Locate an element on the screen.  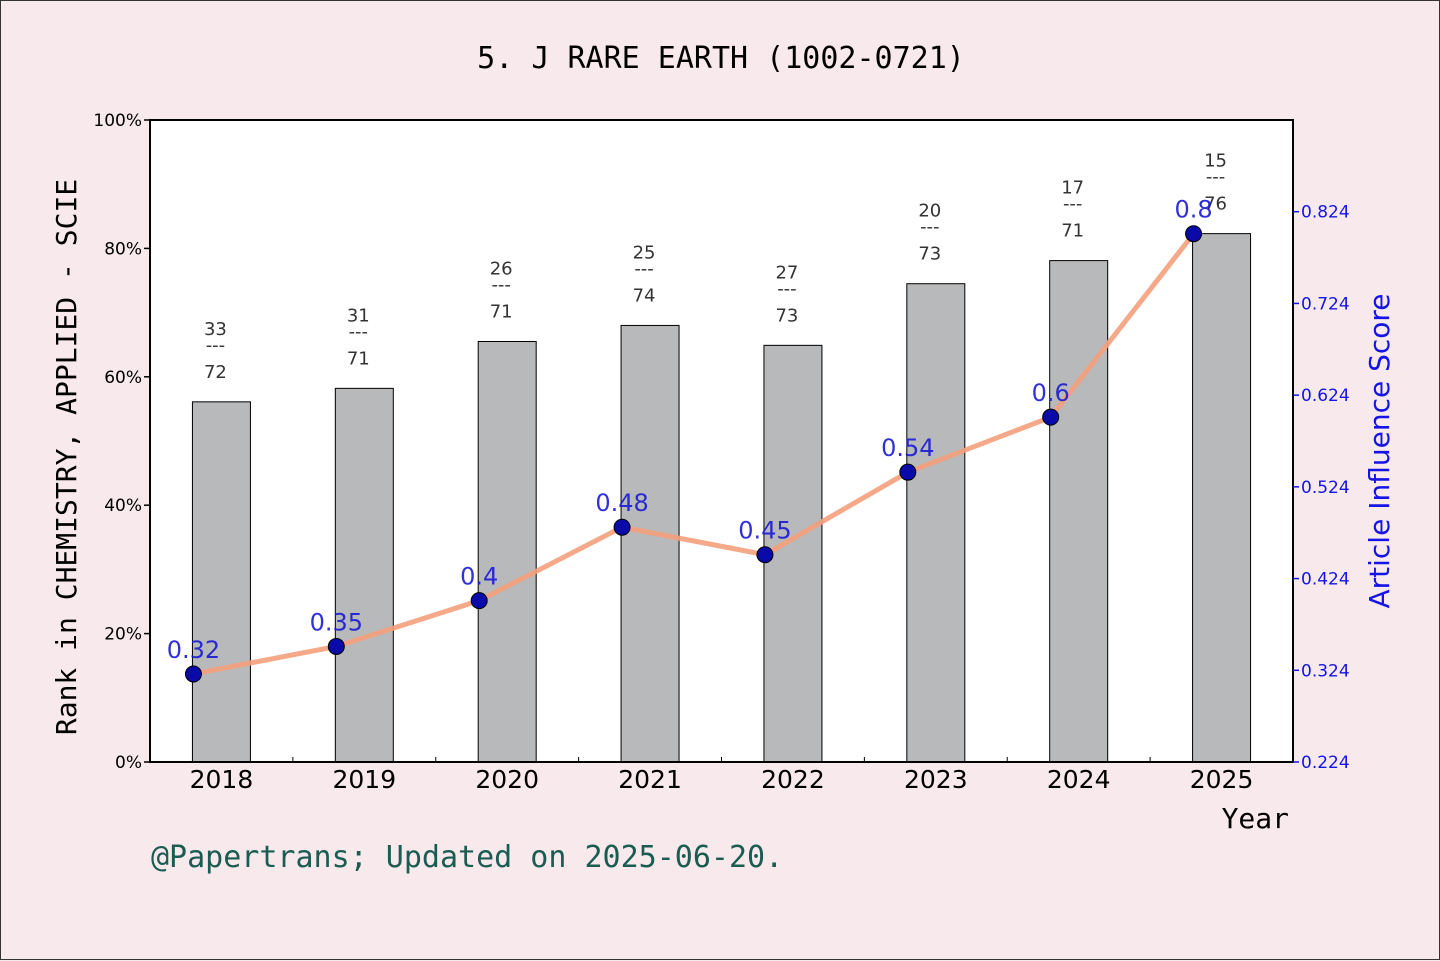
y-tick-label: 80% is located at coordinates (123, 249).